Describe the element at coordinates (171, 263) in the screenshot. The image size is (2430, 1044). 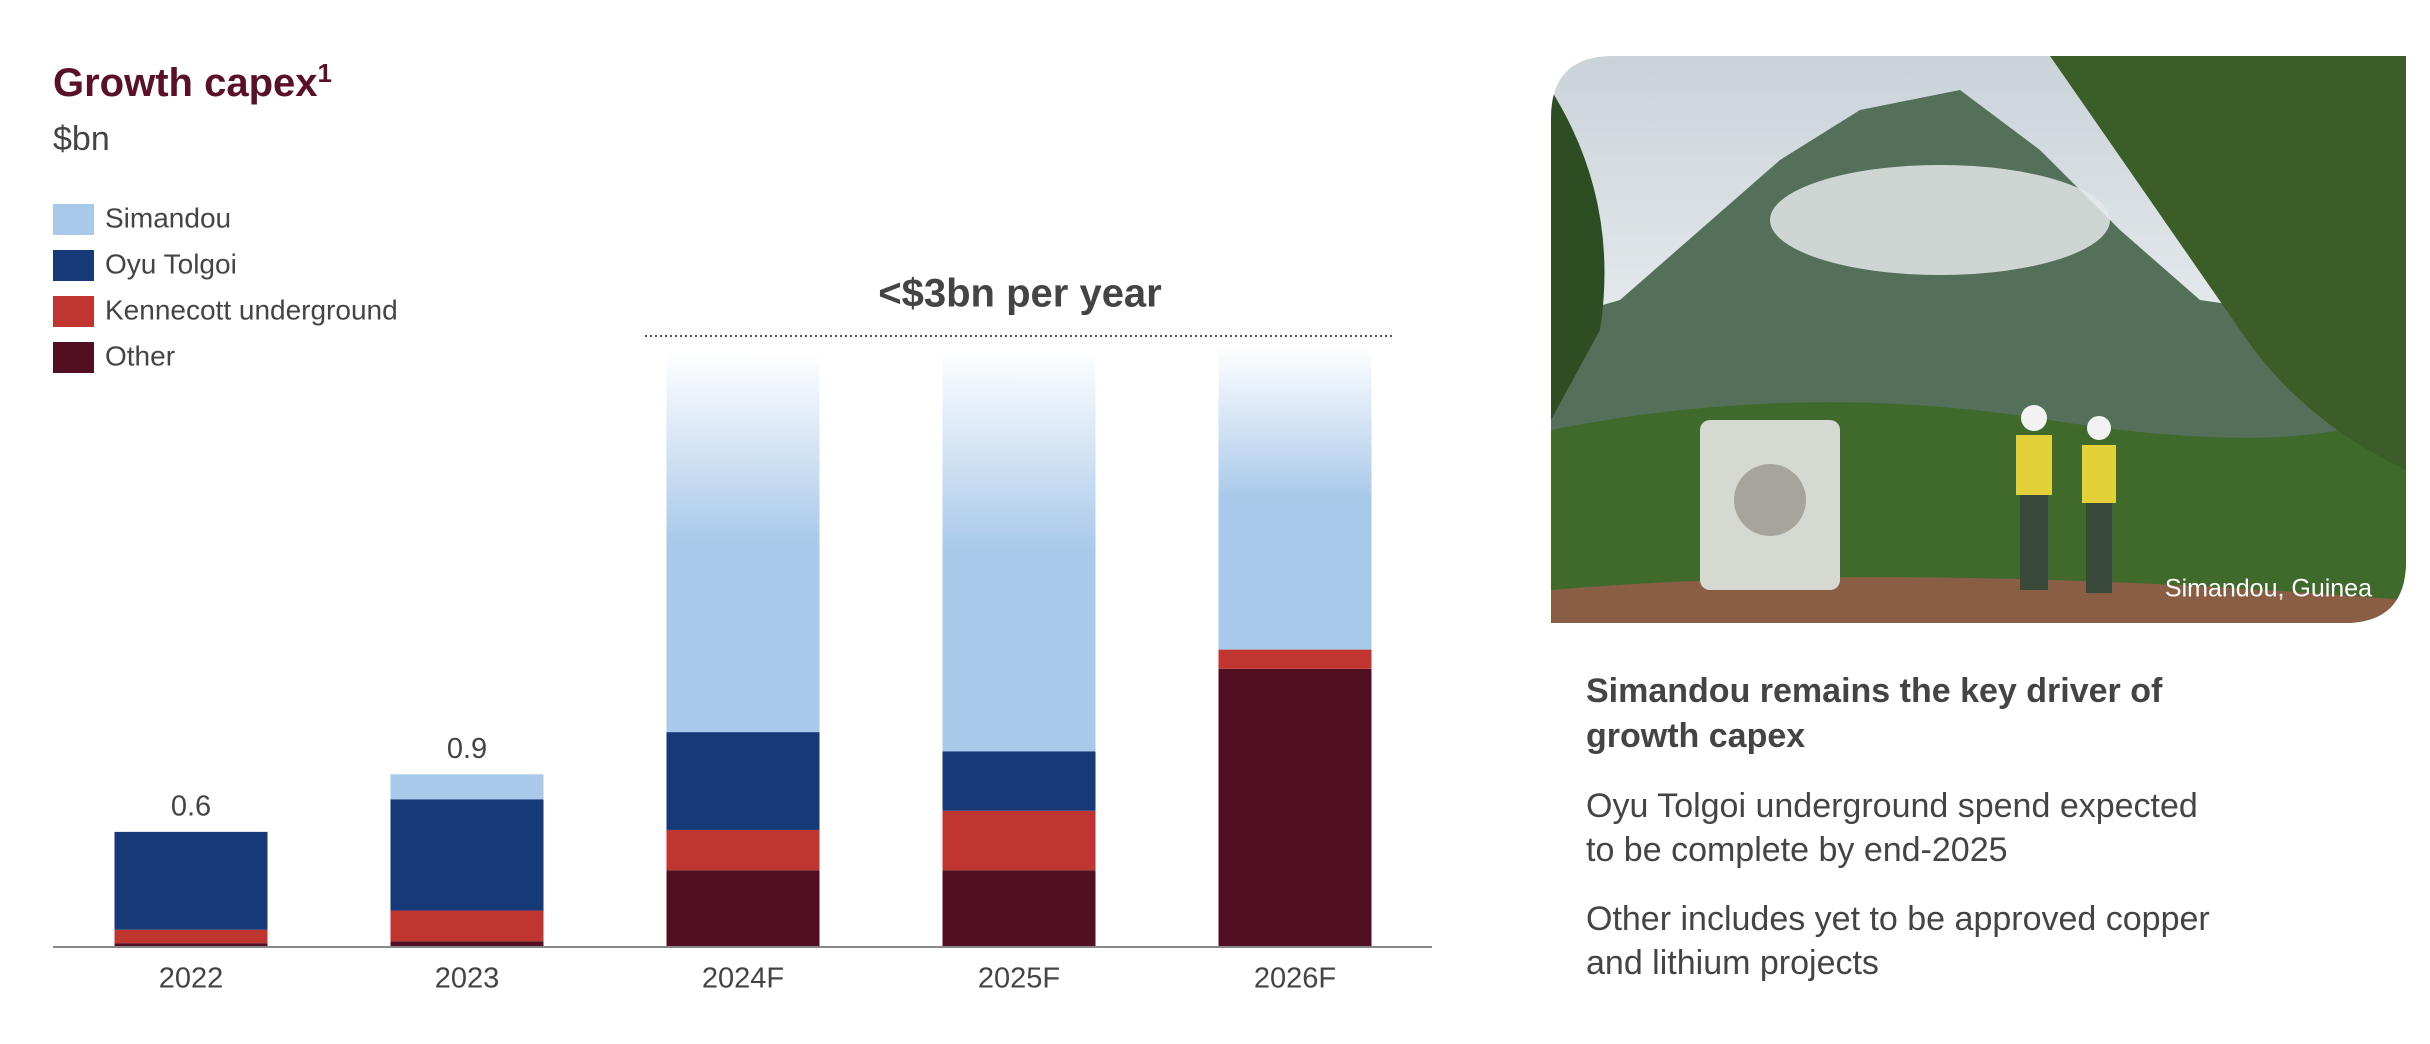
I see `legend-label: Oyu Tolgoi` at that location.